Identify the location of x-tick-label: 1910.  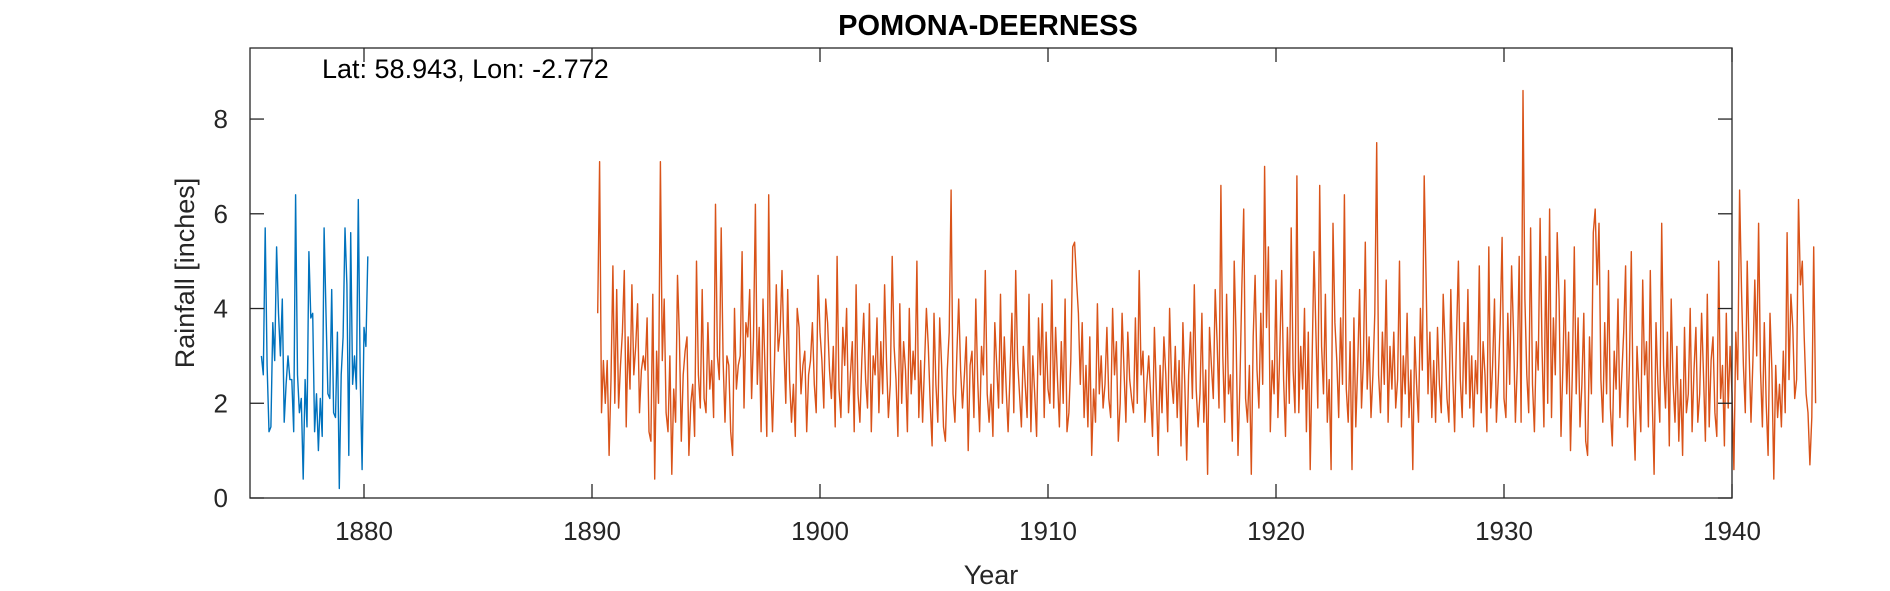
(1048, 531).